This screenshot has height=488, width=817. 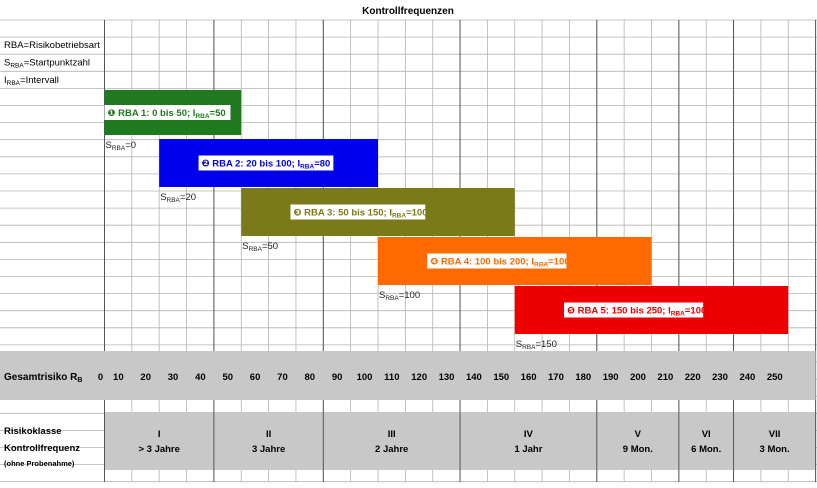 What do you see at coordinates (419, 377) in the screenshot?
I see `x-tick-120: 120` at bounding box center [419, 377].